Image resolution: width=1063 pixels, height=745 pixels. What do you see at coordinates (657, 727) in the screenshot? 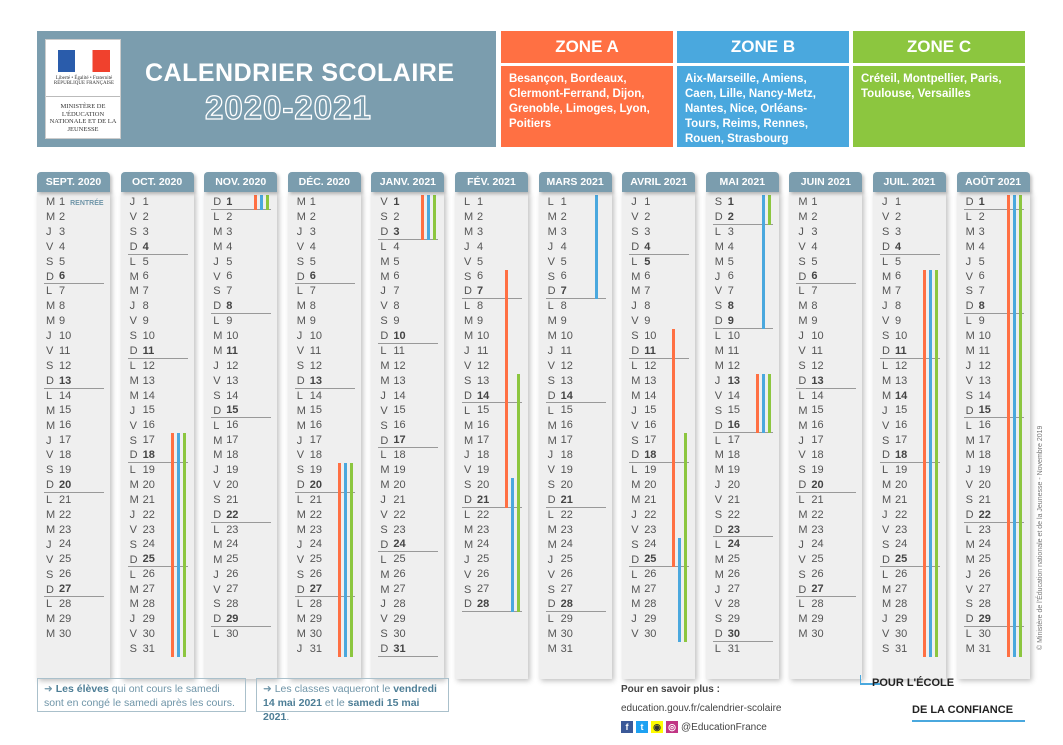
I see `snapchat-icon: ◉` at bounding box center [657, 727].